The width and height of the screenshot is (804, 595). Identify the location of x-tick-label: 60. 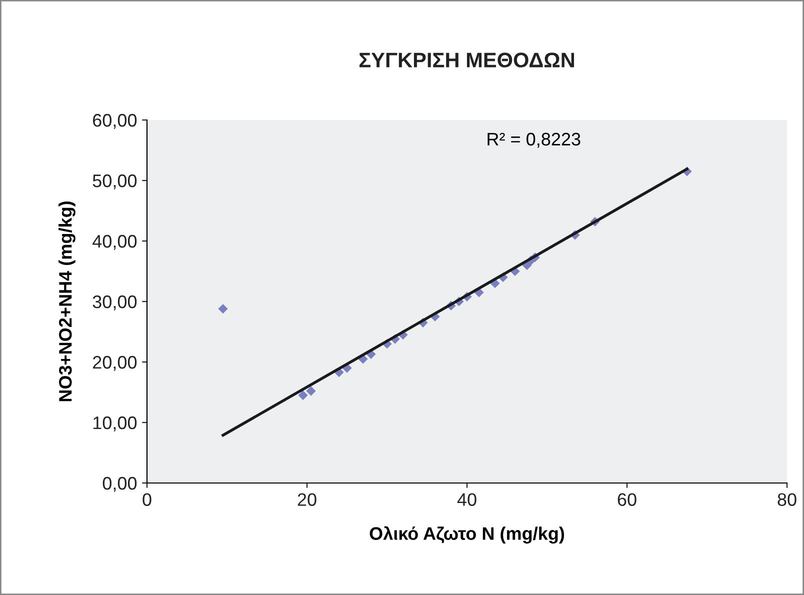
(627, 499).